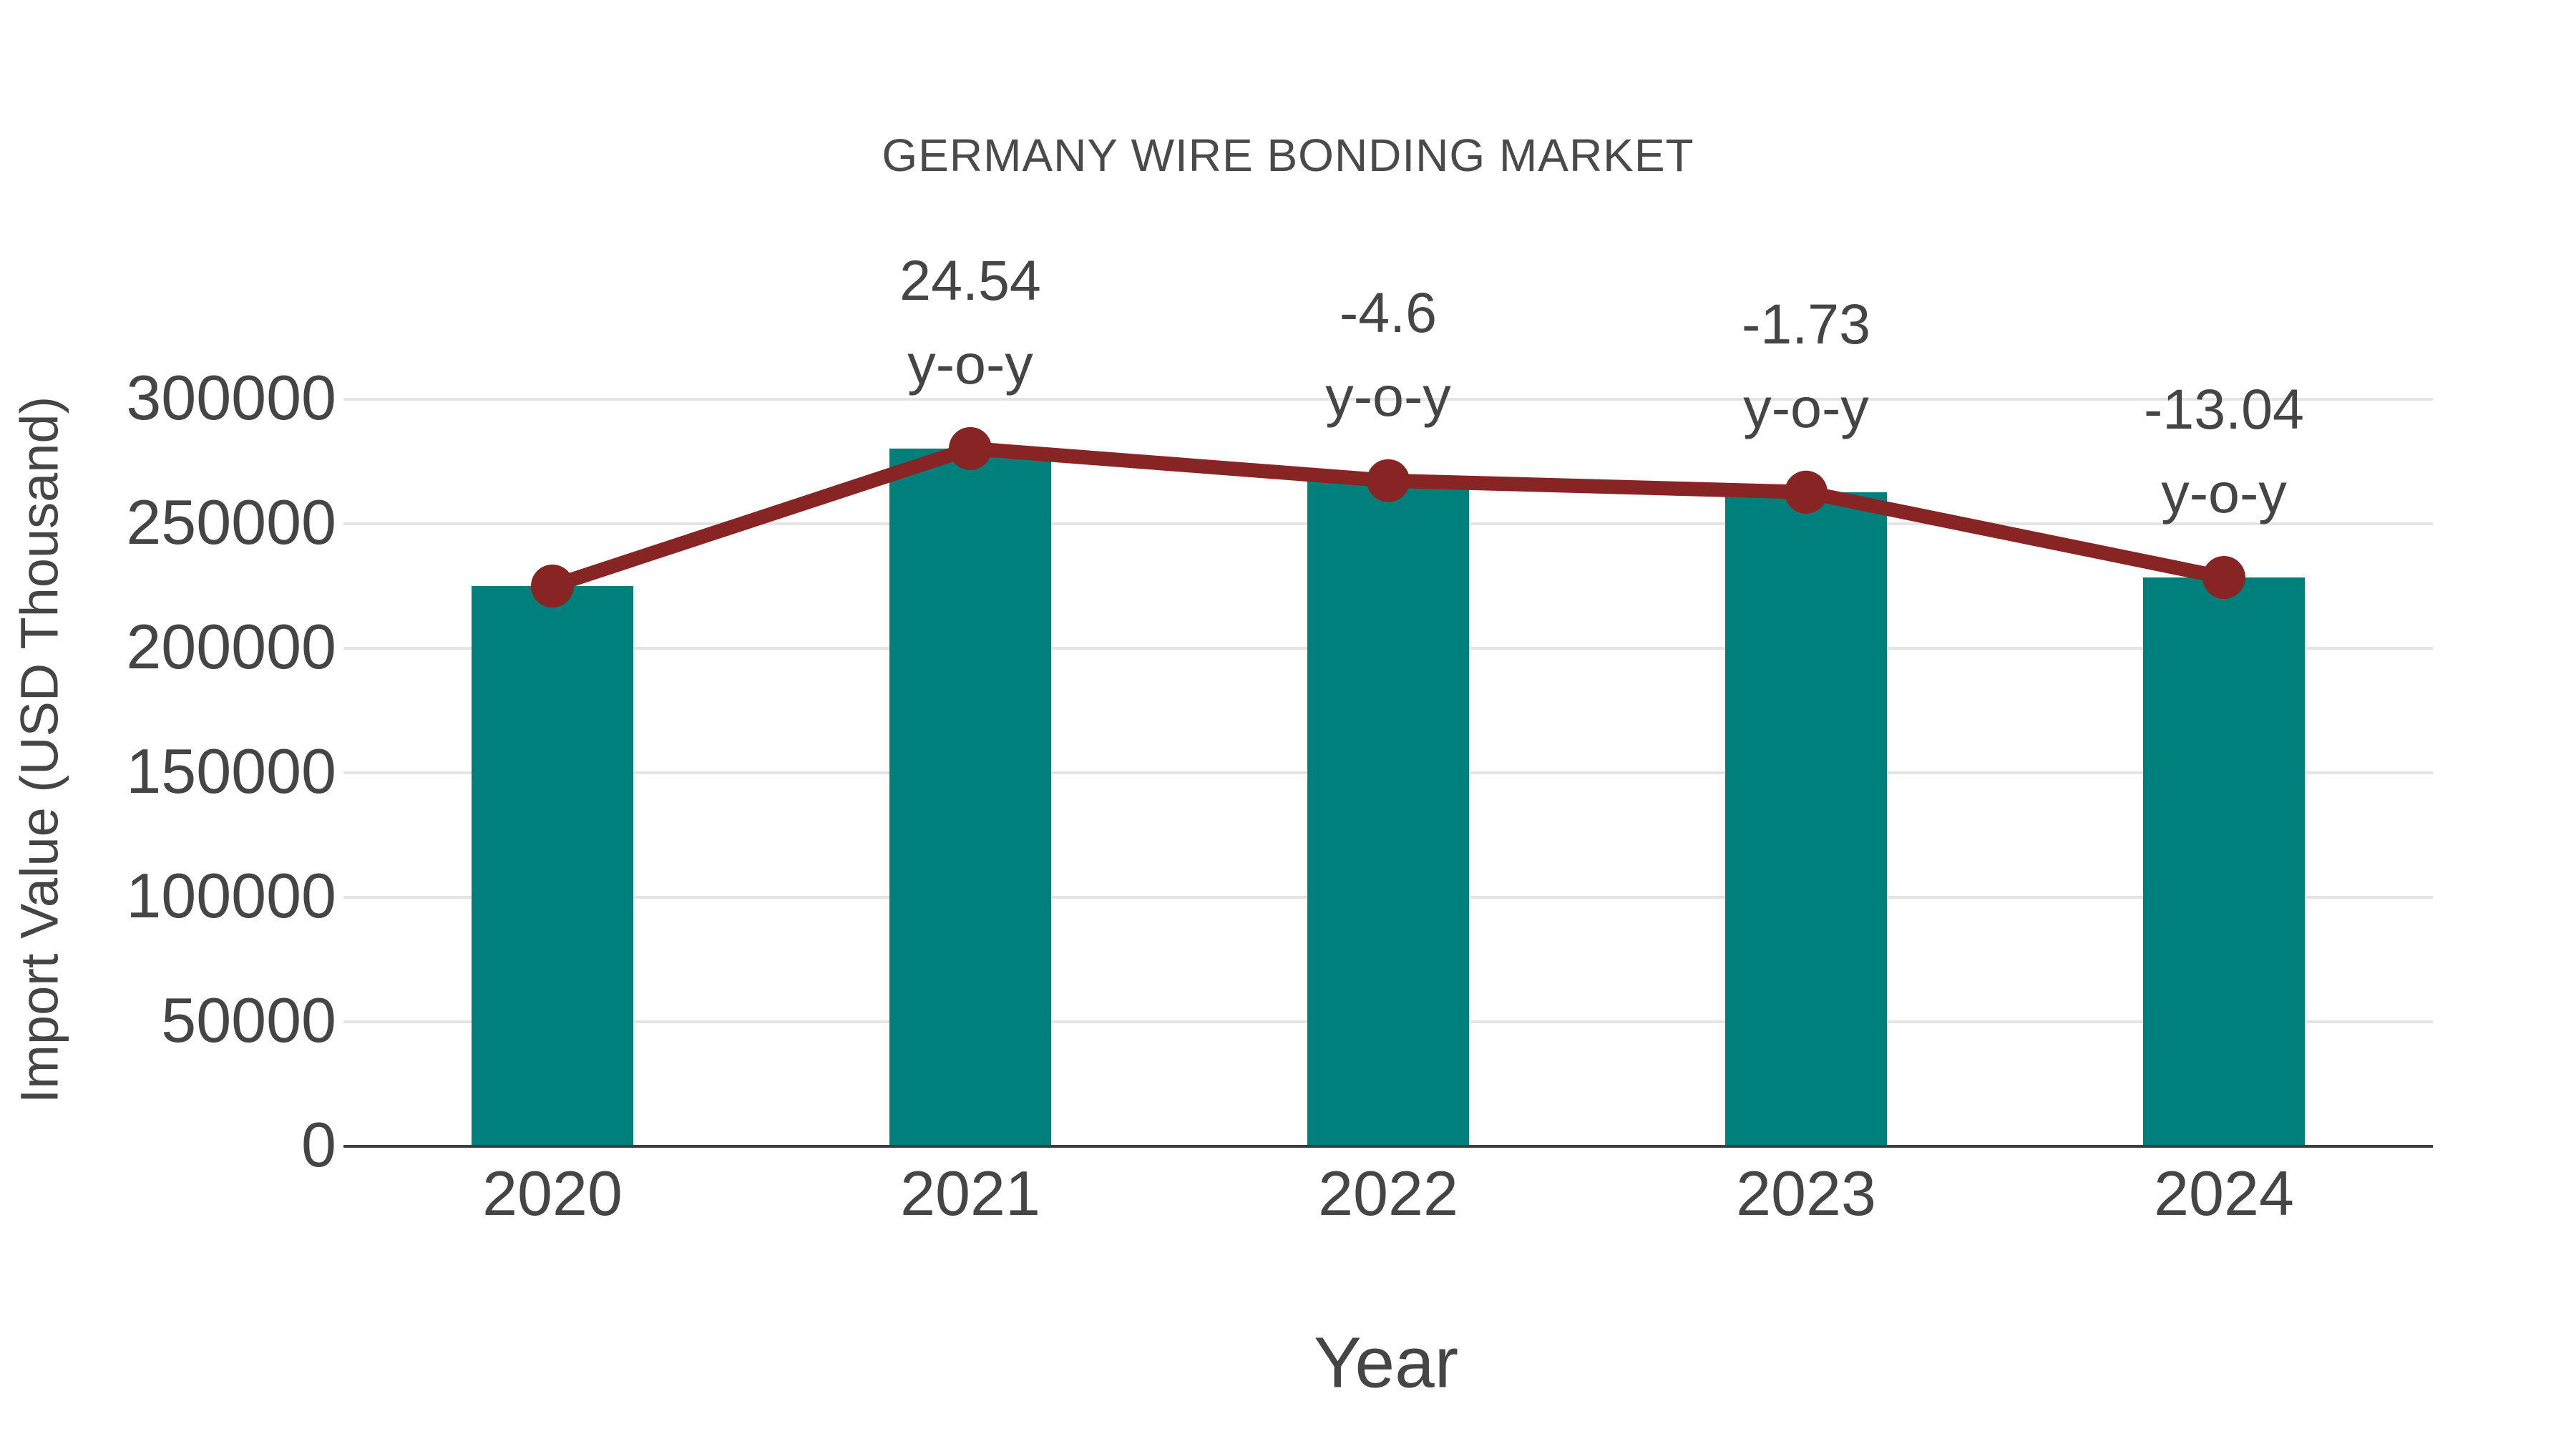 Image resolution: width=2576 pixels, height=1449 pixels. Describe the element at coordinates (970, 448) in the screenshot. I see `marker-2021` at that location.